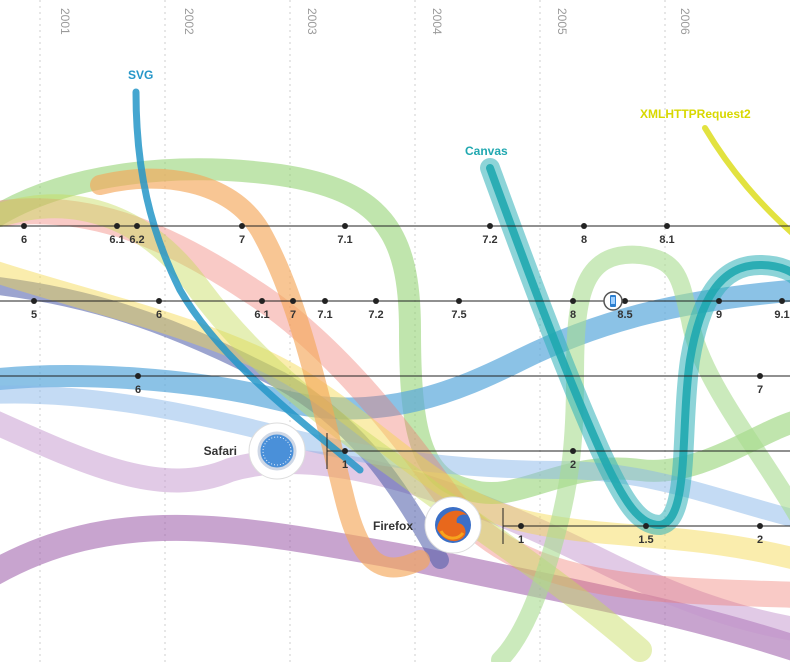 The width and height of the screenshot is (790, 662). I want to click on year-label: 2005, so click(562, 21).